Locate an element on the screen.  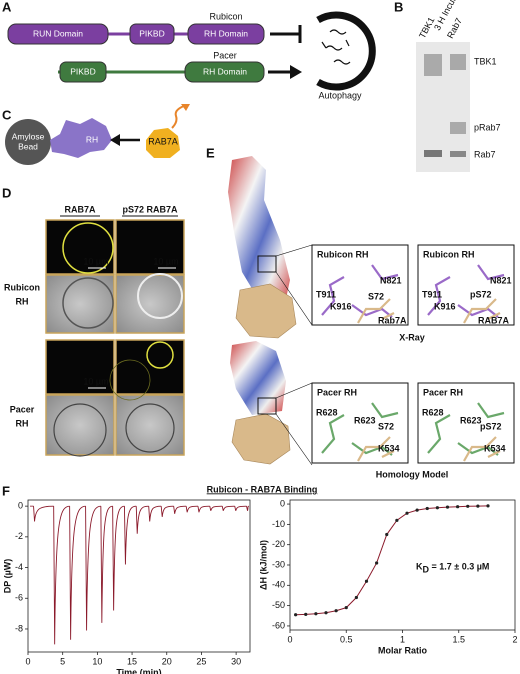
column-label: pS72 RAB7A is located at coordinates (150, 209).